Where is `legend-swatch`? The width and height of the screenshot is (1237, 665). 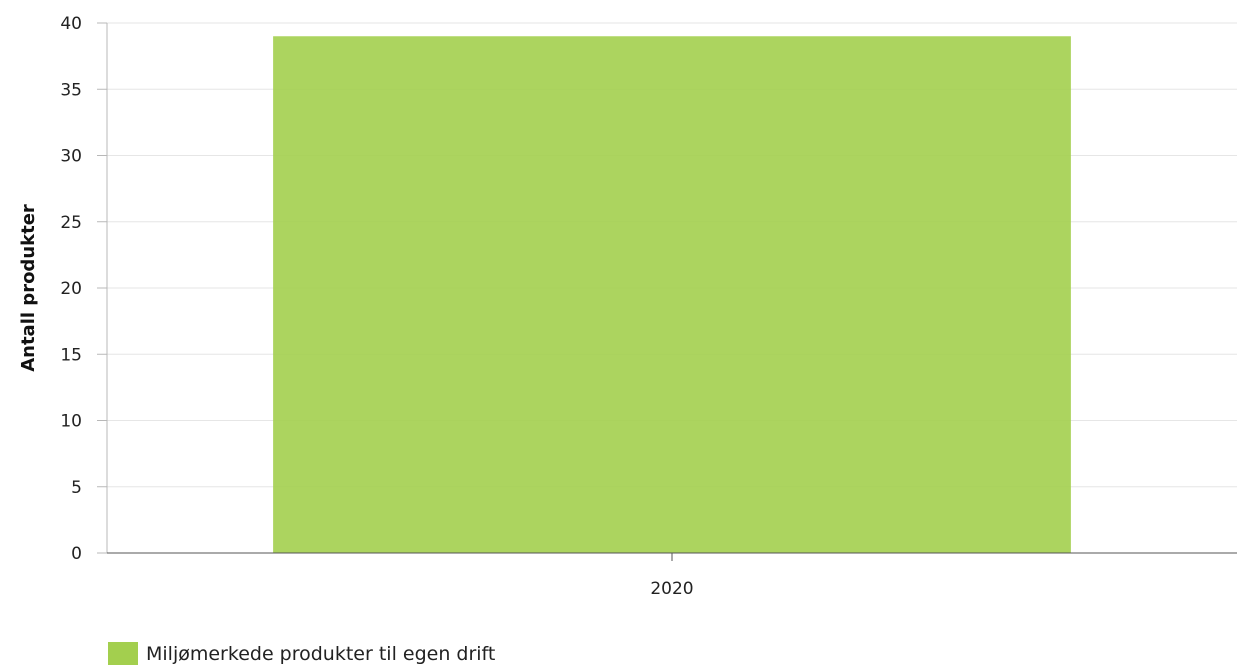
legend-swatch is located at coordinates (123, 653).